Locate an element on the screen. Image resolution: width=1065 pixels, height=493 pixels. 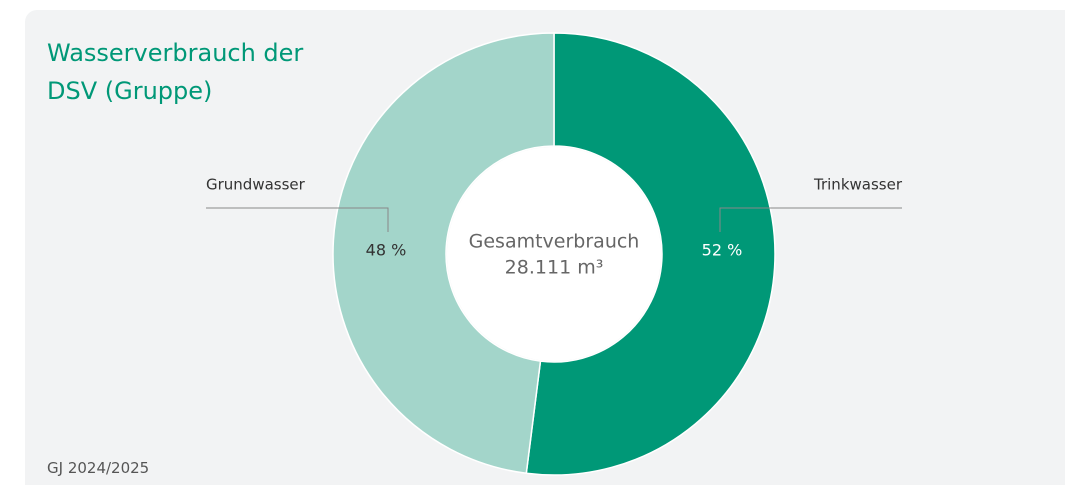
center-label: Gesamtverbrauch is located at coordinates (554, 242).